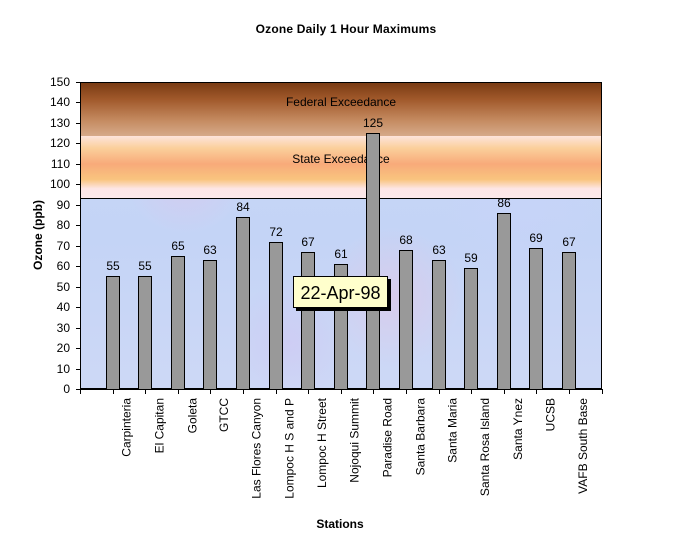 This screenshot has width=692, height=560. Describe the element at coordinates (127, 427) in the screenshot. I see `x-tick-label: Carpinteria` at that location.